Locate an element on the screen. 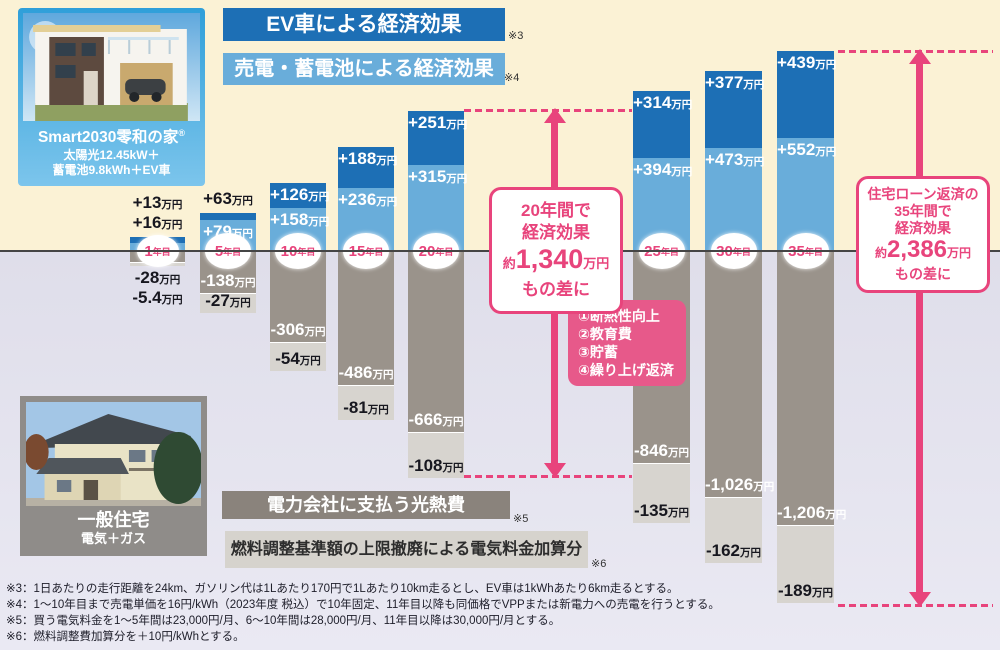 The height and width of the screenshot is (650, 1000). value-label-ev: +63万円 is located at coordinates (228, 198).